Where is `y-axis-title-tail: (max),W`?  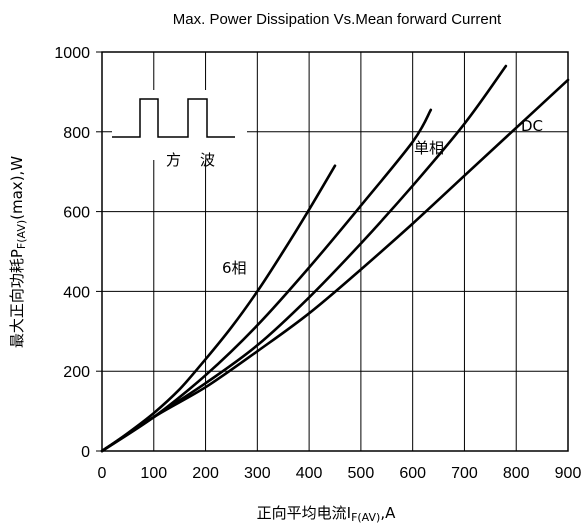 y-axis-title-tail: (max),W is located at coordinates (17, 188).